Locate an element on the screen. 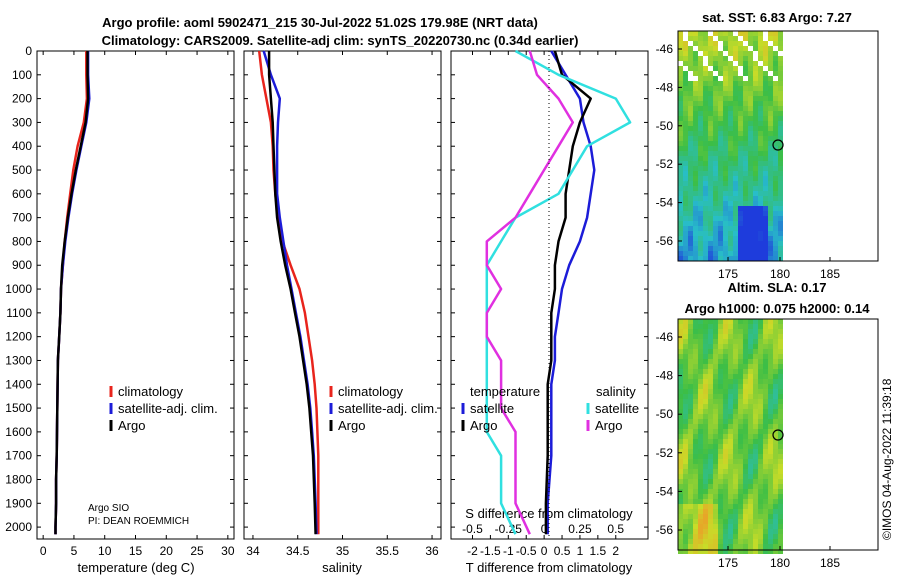 This screenshot has height=580, width=900. legend-label-temp-satellite: satellite is located at coordinates (492, 408).